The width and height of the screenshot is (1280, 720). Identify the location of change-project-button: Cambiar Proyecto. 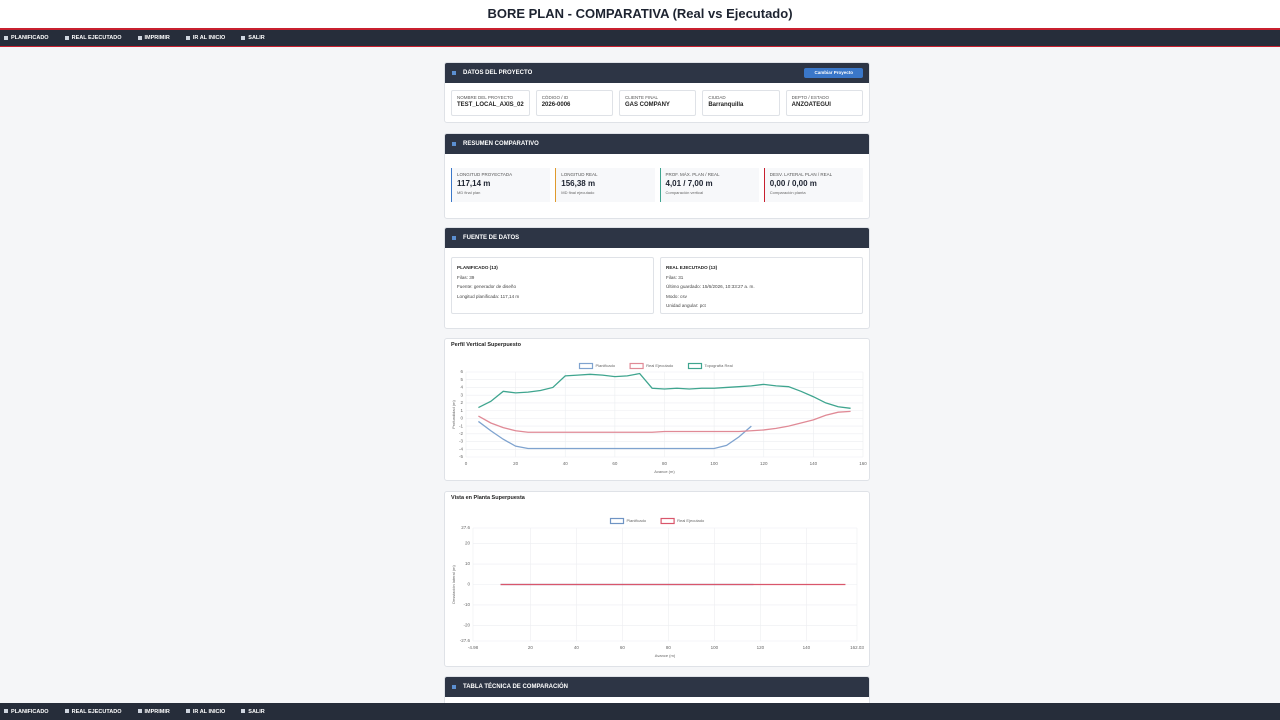
(833, 73).